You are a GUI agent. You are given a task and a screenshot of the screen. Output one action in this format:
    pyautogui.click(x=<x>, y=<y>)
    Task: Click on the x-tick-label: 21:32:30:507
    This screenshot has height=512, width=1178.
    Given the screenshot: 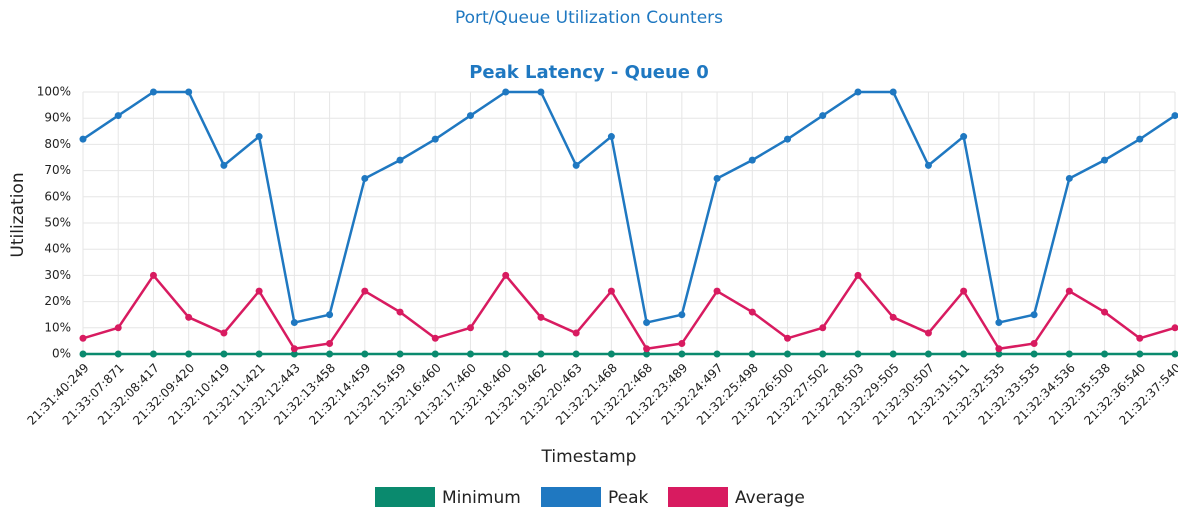 What is the action you would take?
    pyautogui.click(x=903, y=394)
    